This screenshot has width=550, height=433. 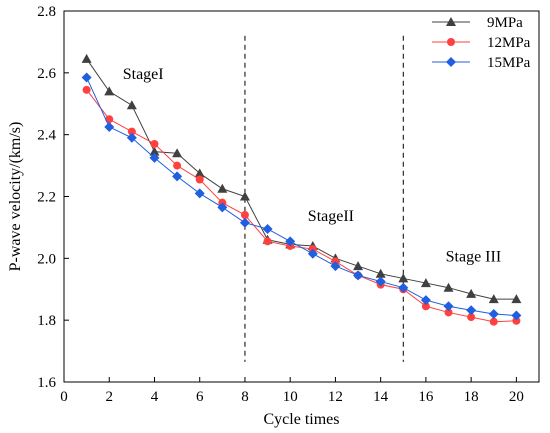 I want to click on x-tick-label: 16, so click(x=426, y=397).